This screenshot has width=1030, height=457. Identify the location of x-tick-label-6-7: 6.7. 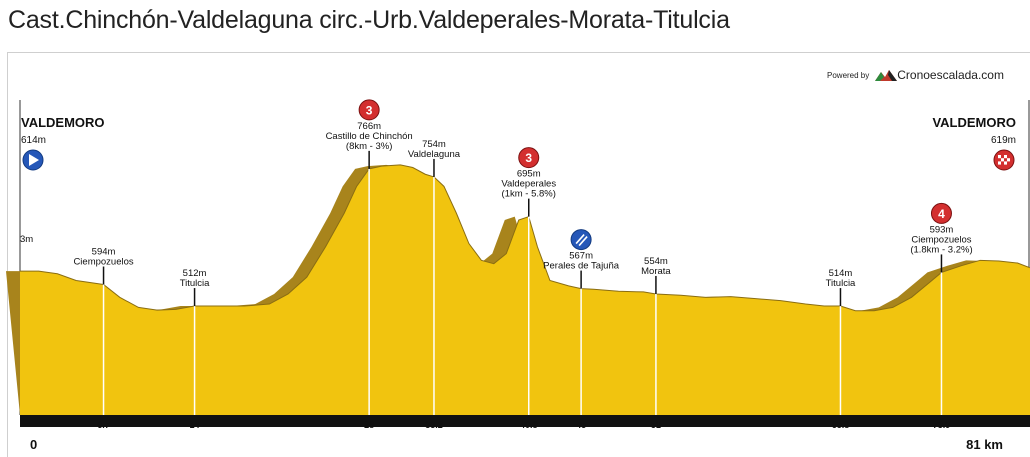
(103, 425).